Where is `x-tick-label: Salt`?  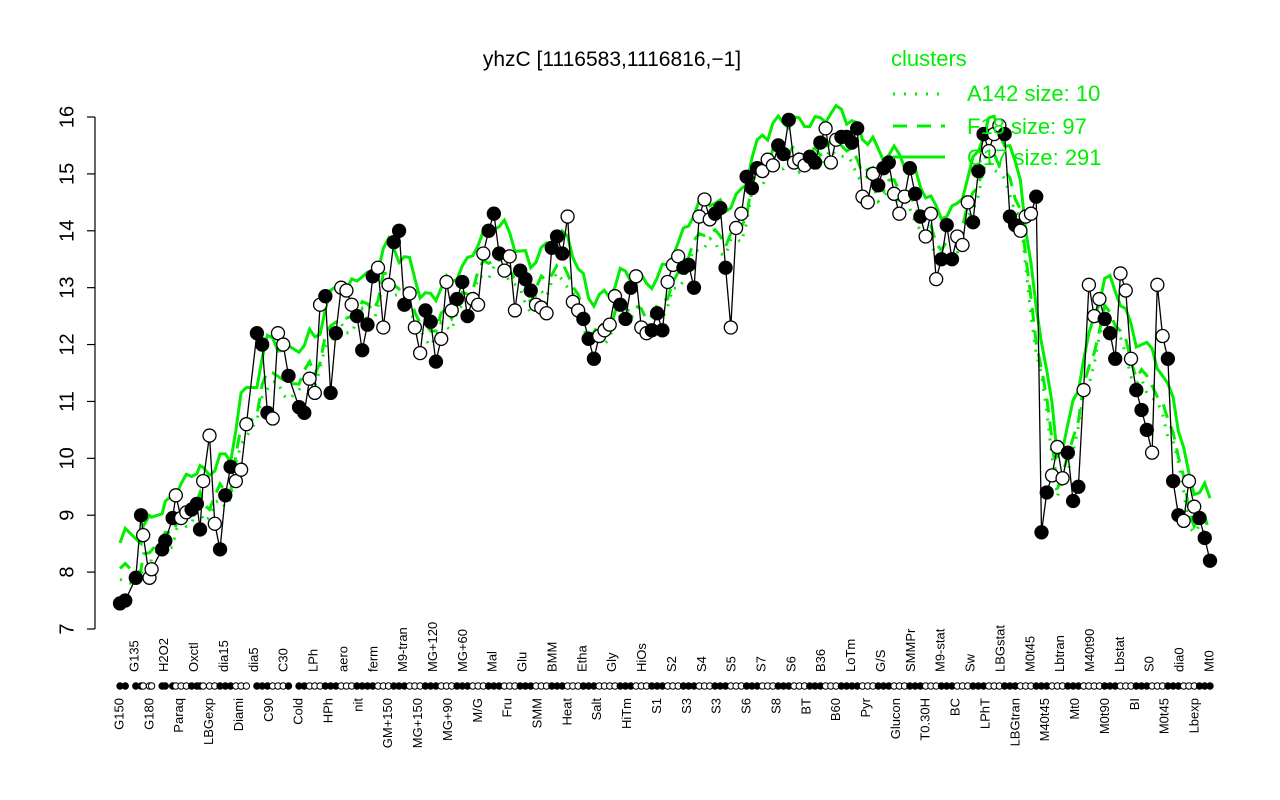
x-tick-label: Salt is located at coordinates (596, 709).